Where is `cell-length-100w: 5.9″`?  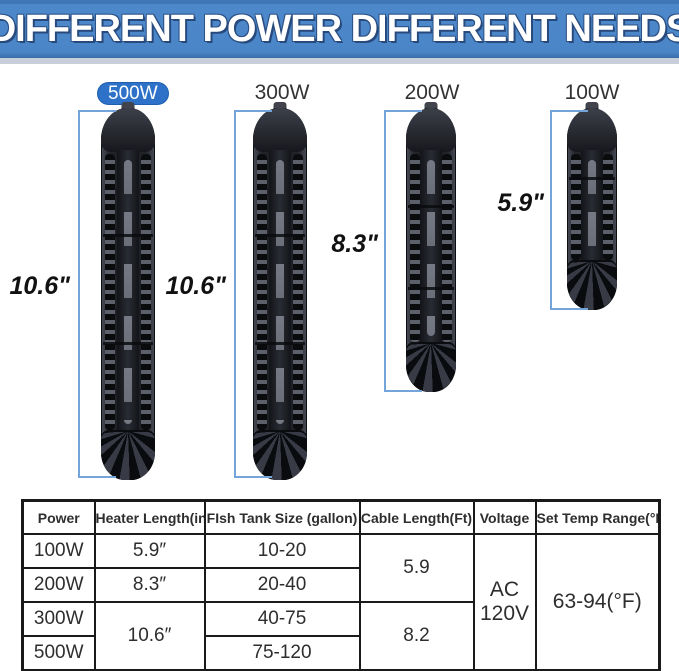 cell-length-100w: 5.9″ is located at coordinates (149, 551).